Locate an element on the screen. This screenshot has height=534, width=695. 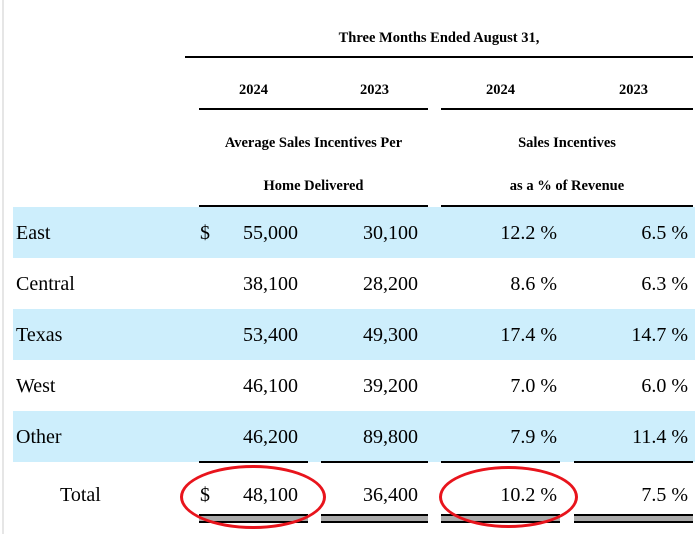
row-label: Central is located at coordinates (45, 284).